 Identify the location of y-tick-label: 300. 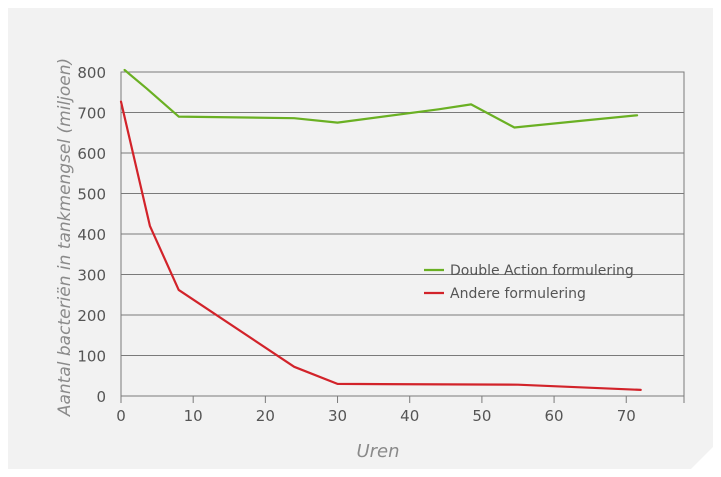
(91, 276).